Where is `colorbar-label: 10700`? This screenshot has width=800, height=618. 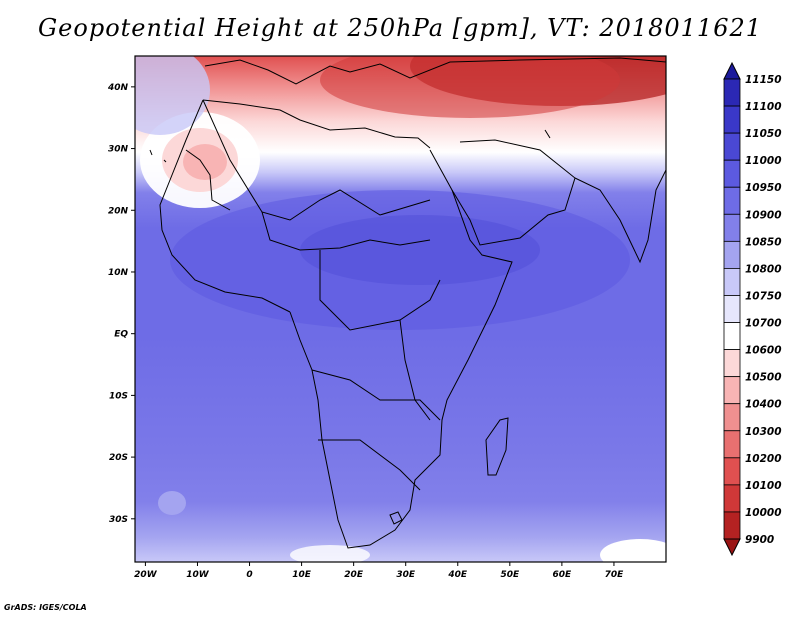 colorbar-label: 10700 is located at coordinates (763, 324).